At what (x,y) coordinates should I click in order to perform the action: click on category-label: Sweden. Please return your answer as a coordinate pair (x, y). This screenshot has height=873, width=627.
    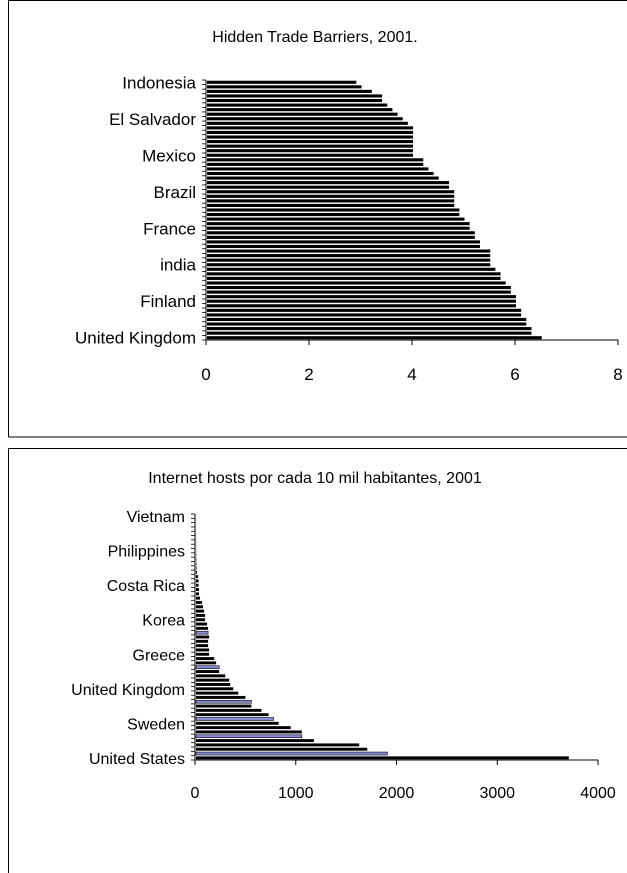
    Looking at the image, I should click on (156, 724).